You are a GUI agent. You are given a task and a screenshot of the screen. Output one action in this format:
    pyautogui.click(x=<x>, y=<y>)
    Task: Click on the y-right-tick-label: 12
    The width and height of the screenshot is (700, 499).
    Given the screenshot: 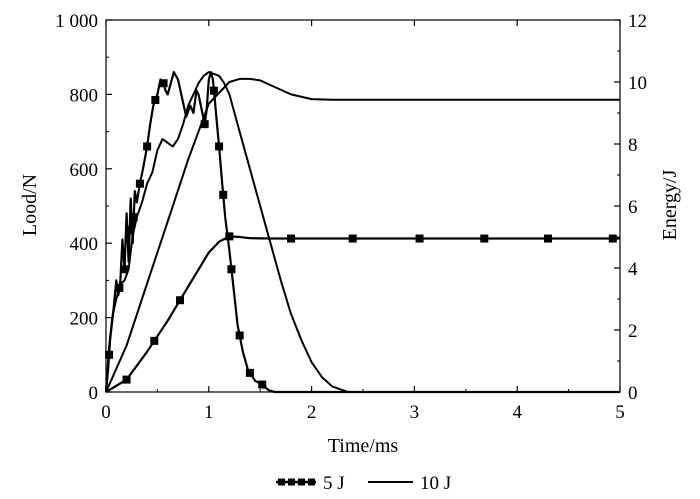 What is the action you would take?
    pyautogui.click(x=637, y=21)
    